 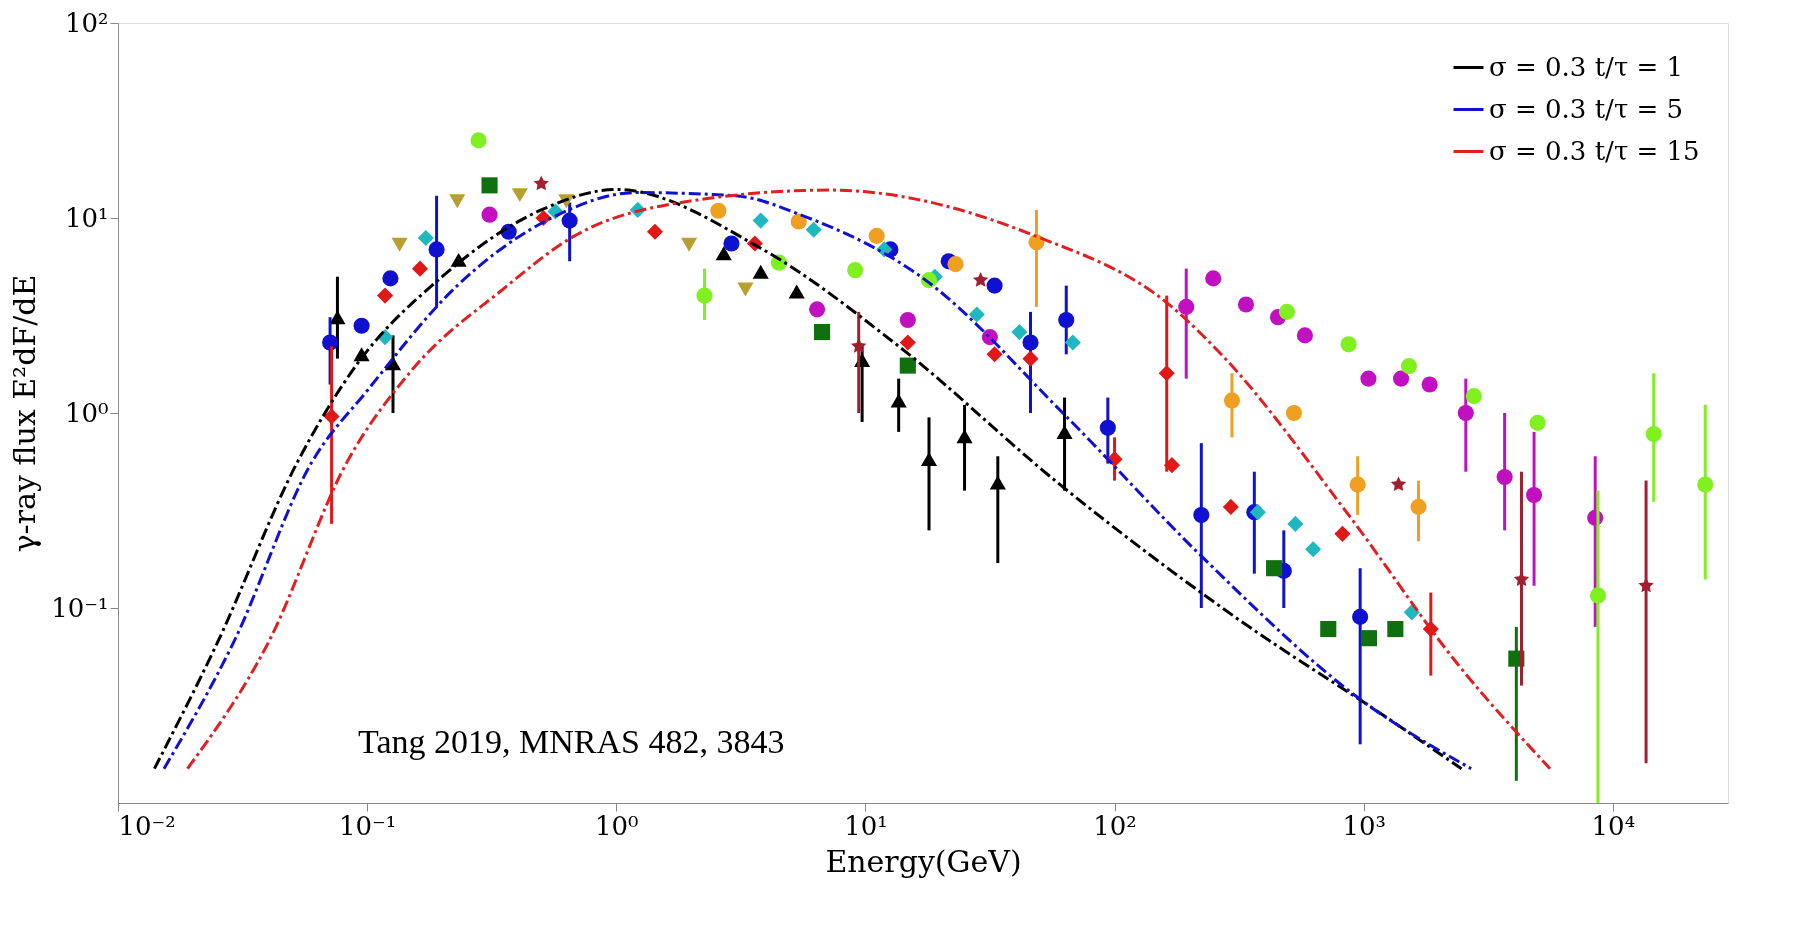 What do you see at coordinates (1364, 825) in the screenshot?
I see `x-tick-label: 10³` at bounding box center [1364, 825].